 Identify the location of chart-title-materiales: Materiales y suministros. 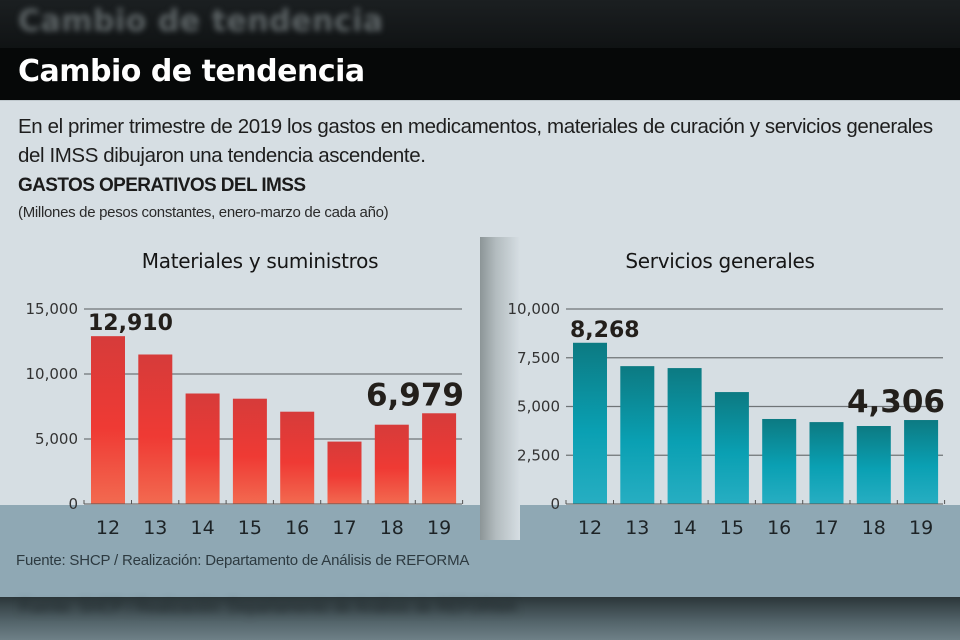
(260, 261).